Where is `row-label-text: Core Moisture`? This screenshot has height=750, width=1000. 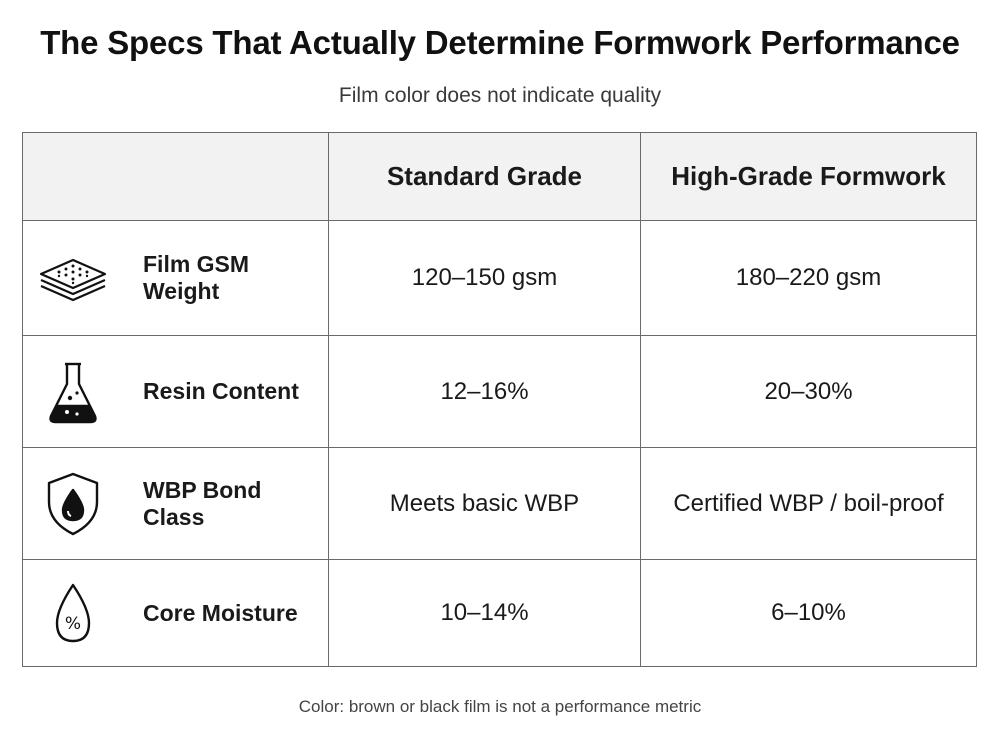 row-label-text: Core Moisture is located at coordinates (220, 612).